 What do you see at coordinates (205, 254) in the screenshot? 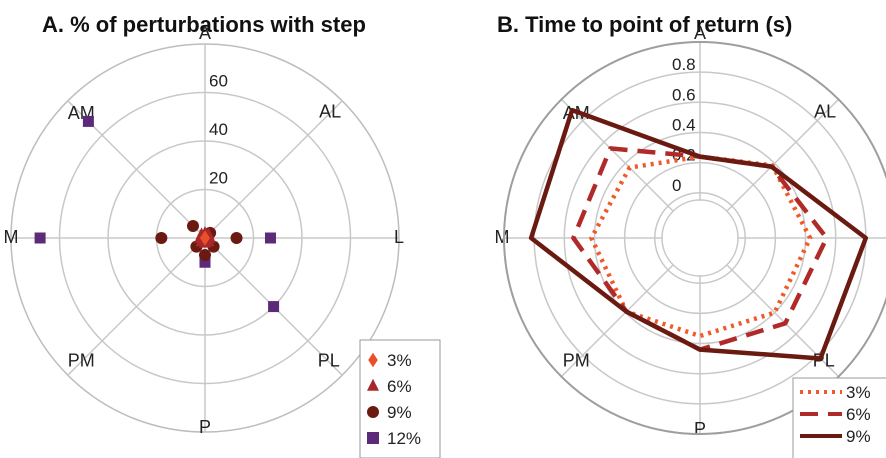
I see `marker-9pct-p` at bounding box center [205, 254].